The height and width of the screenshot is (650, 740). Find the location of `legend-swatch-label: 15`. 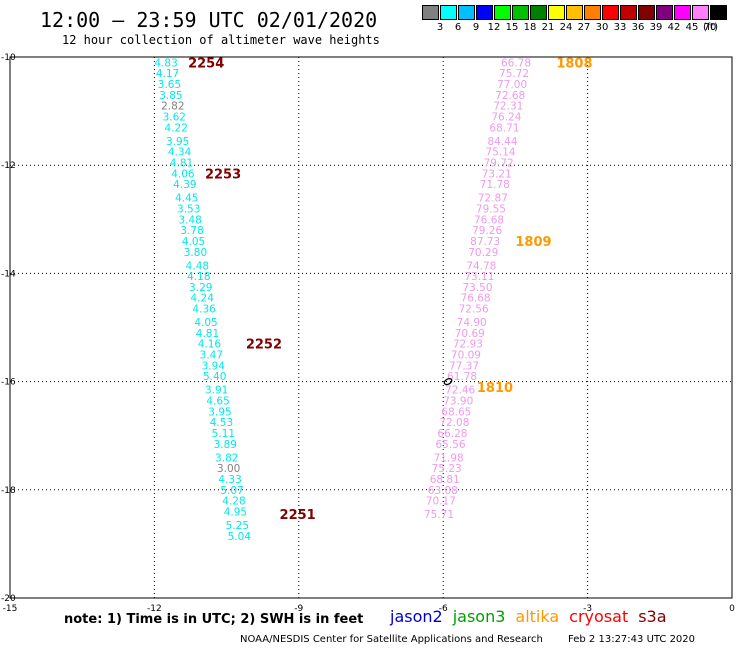

legend-swatch-label: 15 is located at coordinates (512, 27).